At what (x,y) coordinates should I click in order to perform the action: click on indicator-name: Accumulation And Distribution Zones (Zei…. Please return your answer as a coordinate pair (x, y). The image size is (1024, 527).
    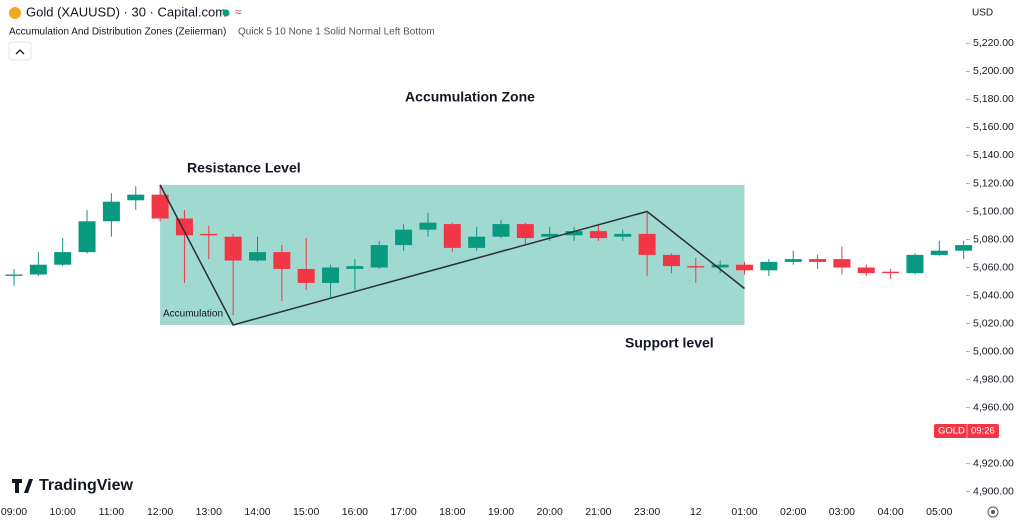
    Looking at the image, I should click on (117, 32).